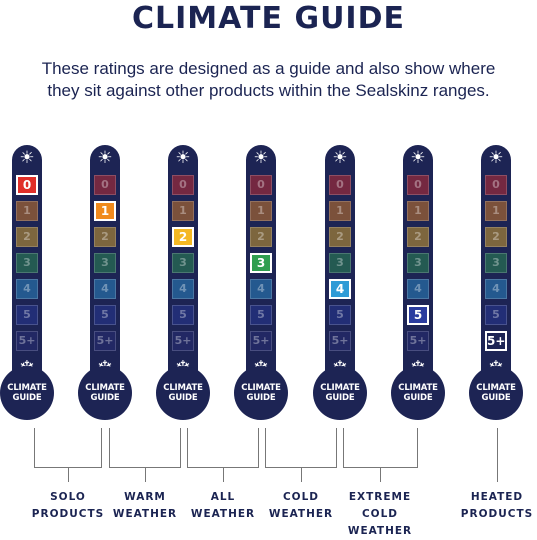 This screenshot has height=540, width=537. Describe the element at coordinates (145, 475) in the screenshot. I see `bracket-stem-warm-weather` at that location.